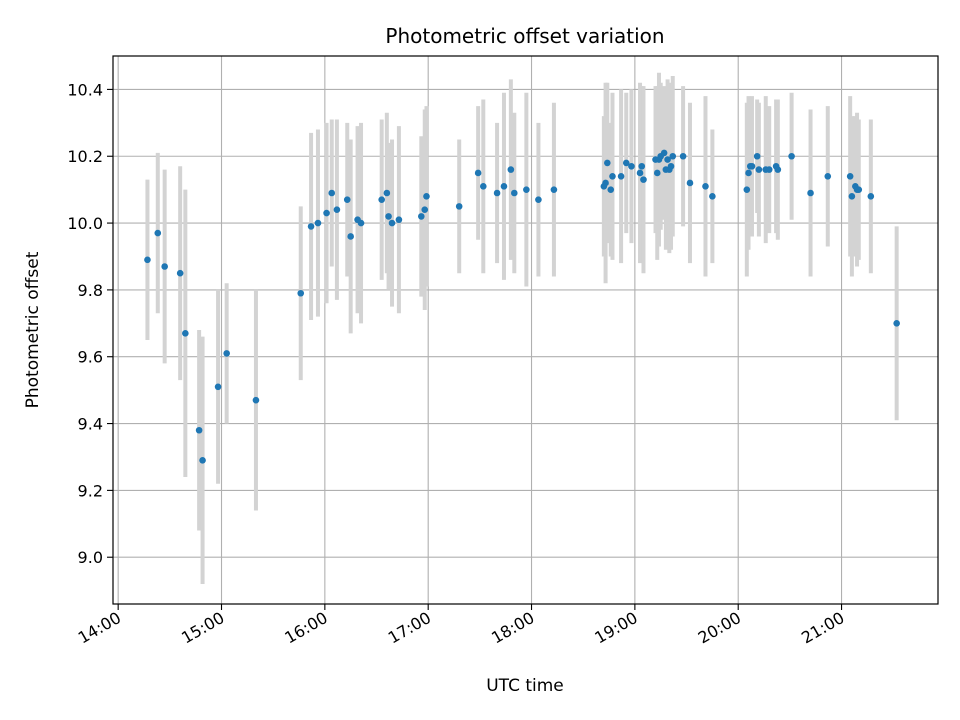 The image size is (960, 720). Describe the element at coordinates (525, 686) in the screenshot. I see `x-axis-title: UTC time` at that location.